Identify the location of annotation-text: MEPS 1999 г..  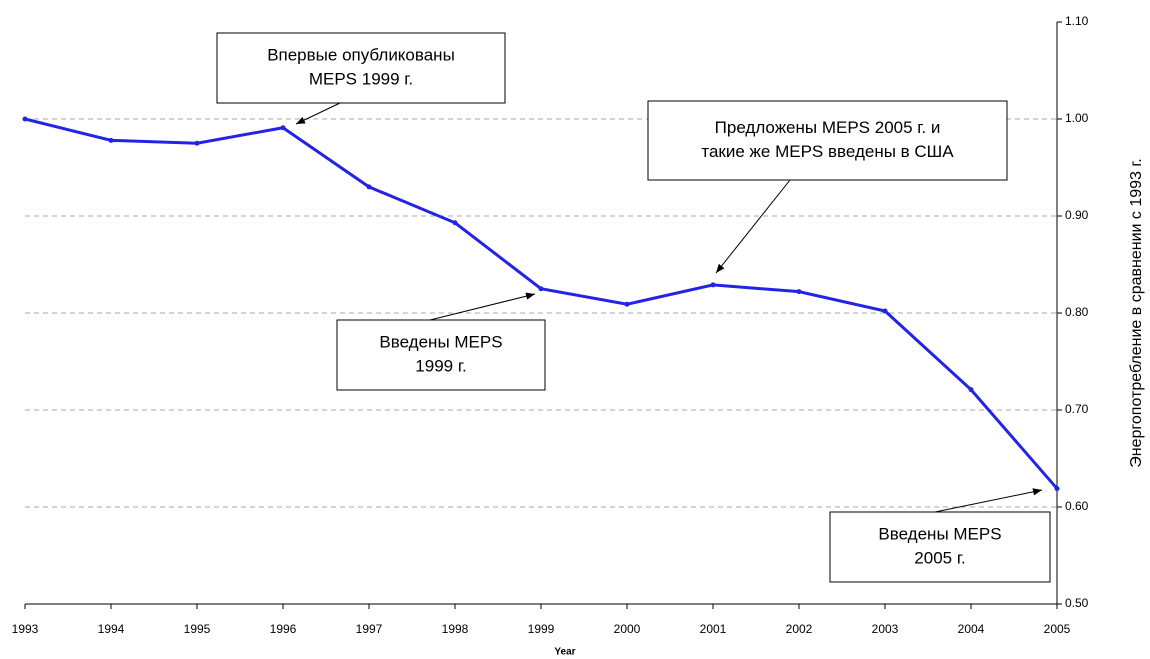
(361, 78).